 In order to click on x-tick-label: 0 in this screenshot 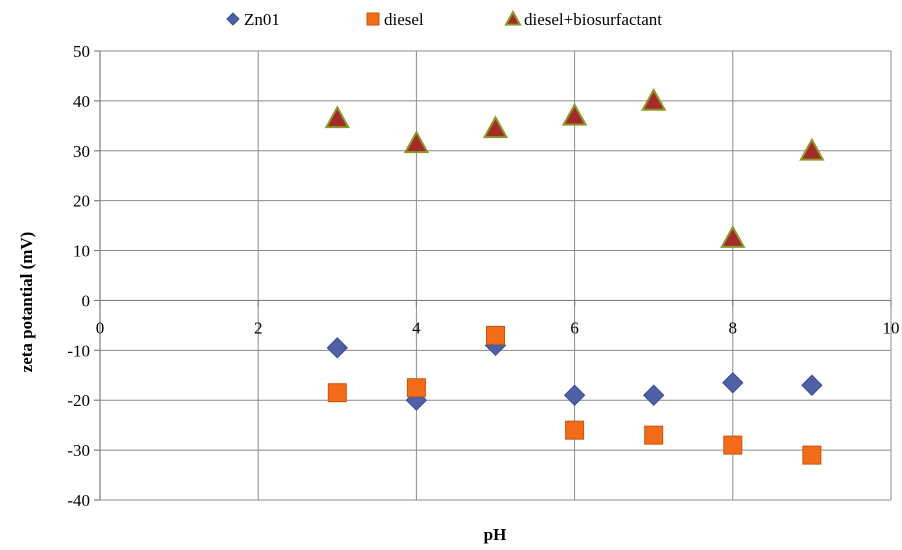, I will do `click(100, 327)`.